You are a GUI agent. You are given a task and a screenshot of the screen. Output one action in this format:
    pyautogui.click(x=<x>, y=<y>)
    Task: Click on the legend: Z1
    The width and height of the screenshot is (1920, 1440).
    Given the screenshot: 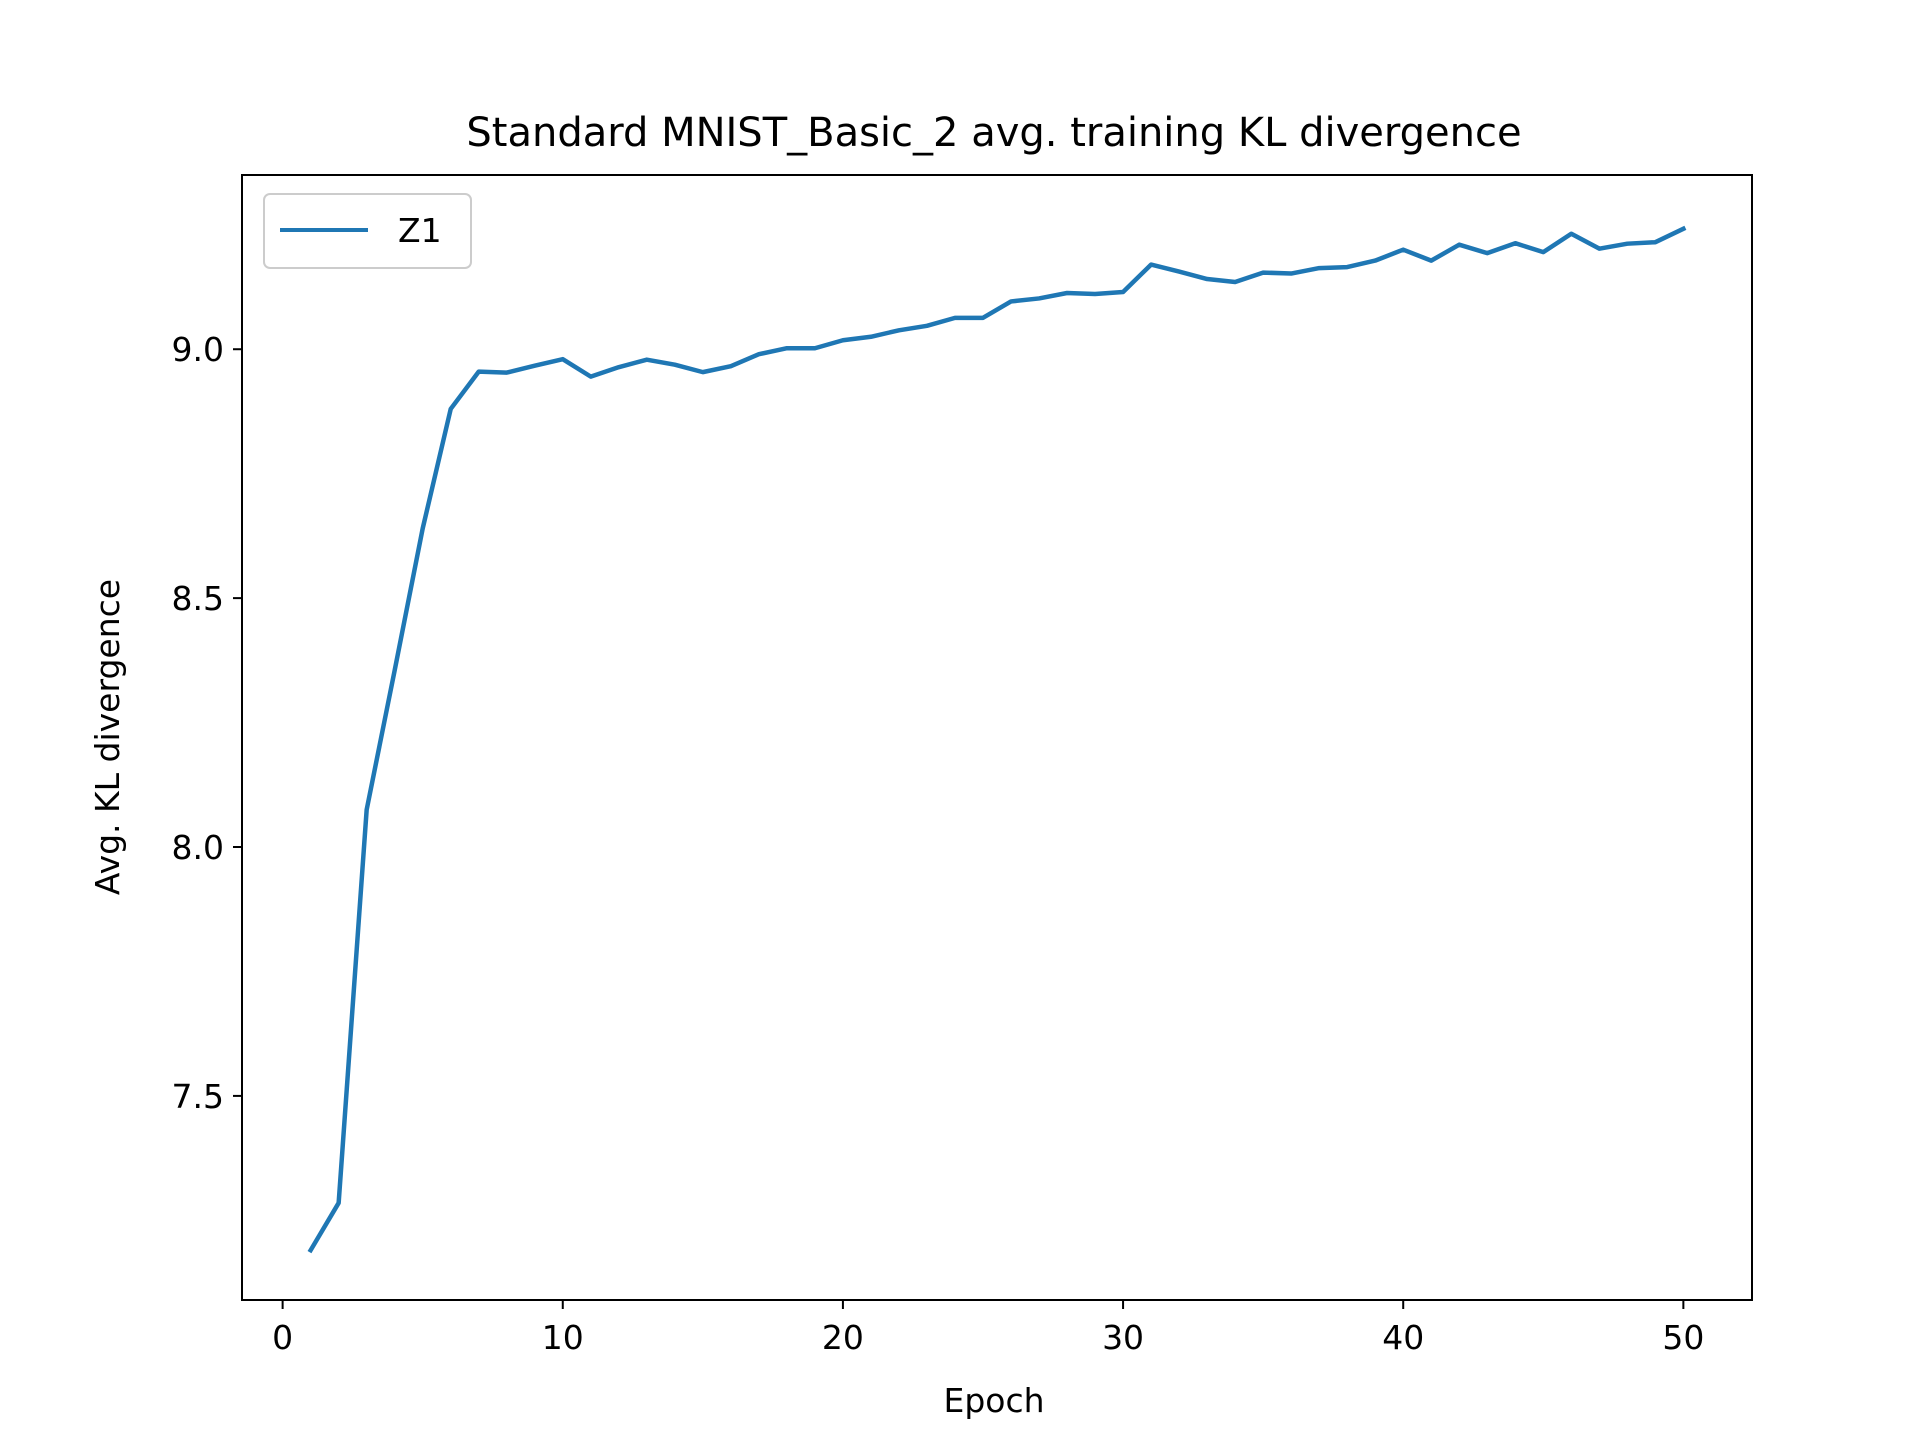 What is the action you would take?
    pyautogui.click(x=367, y=231)
    